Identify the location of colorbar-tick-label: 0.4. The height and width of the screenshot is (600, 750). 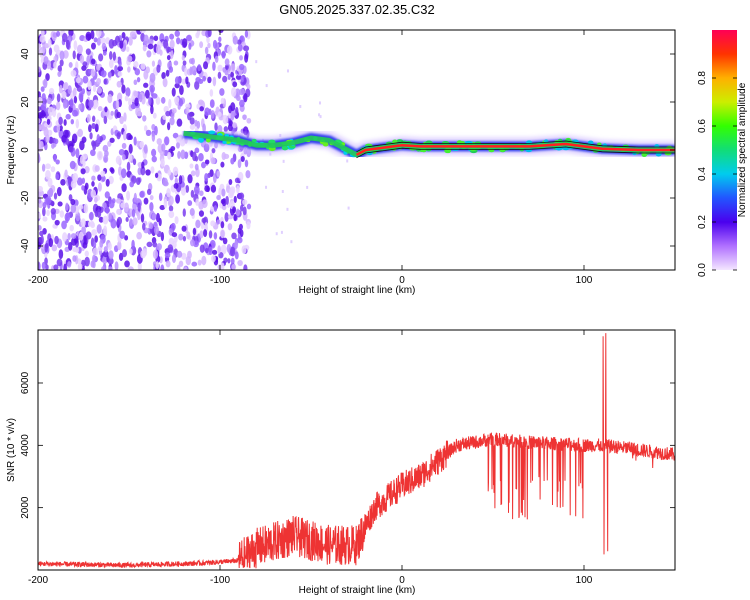
(702, 174).